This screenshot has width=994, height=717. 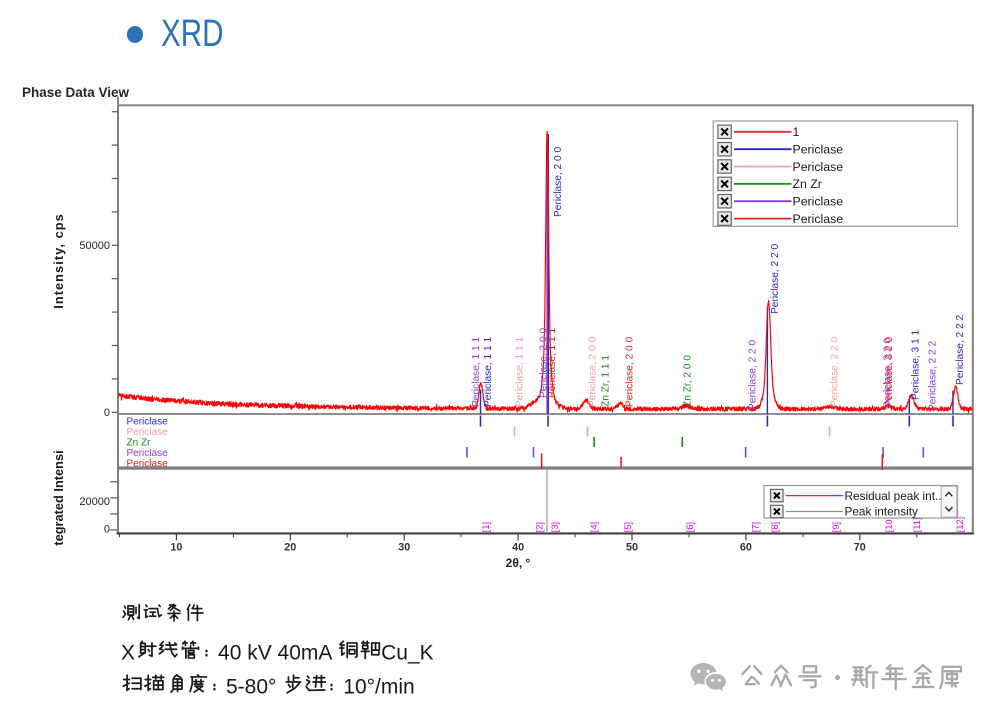 What do you see at coordinates (58, 497) in the screenshot?
I see `svg-text: tegrated Intensi` at bounding box center [58, 497].